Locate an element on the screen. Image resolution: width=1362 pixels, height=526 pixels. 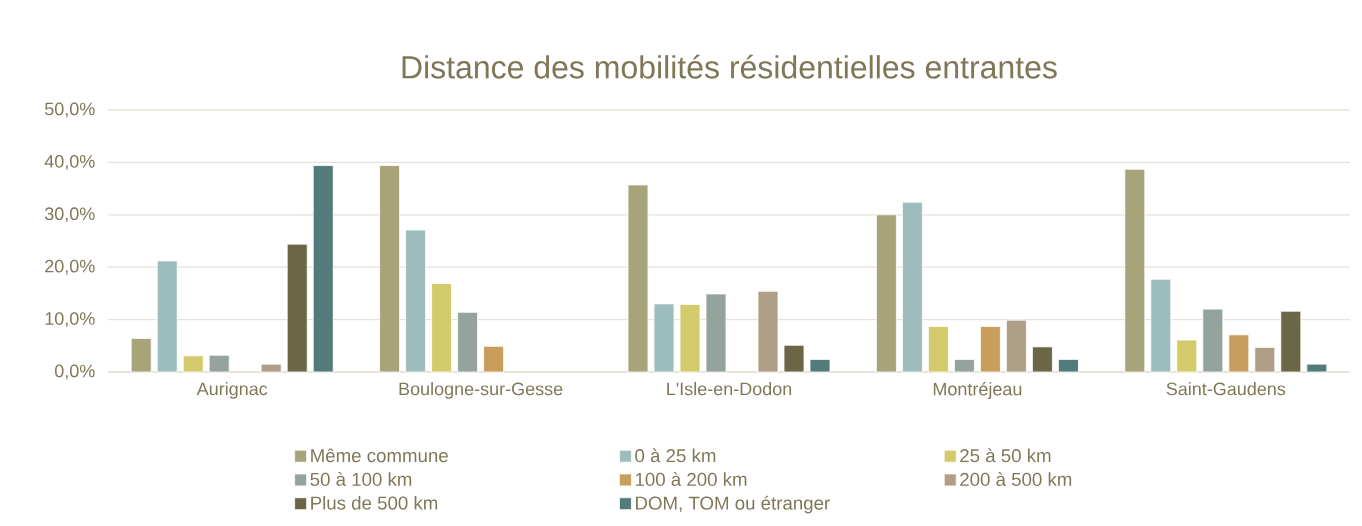
chart-title: Distance des mobilités résidentielles entrantes is located at coordinates (729, 66).